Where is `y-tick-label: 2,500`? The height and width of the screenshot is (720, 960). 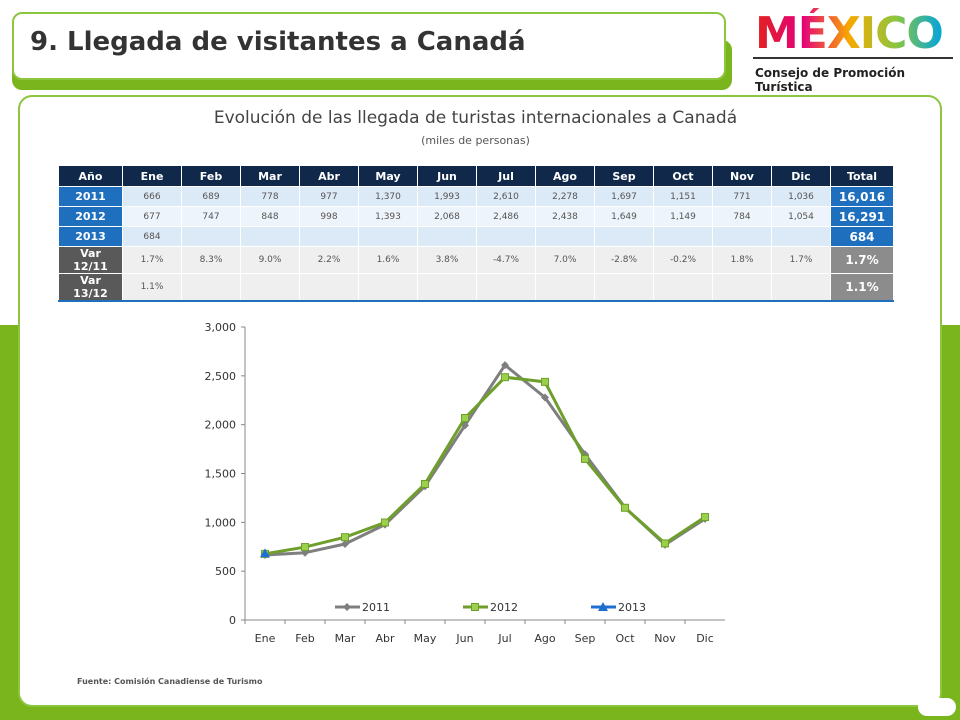 y-tick-label: 2,500 is located at coordinates (221, 376).